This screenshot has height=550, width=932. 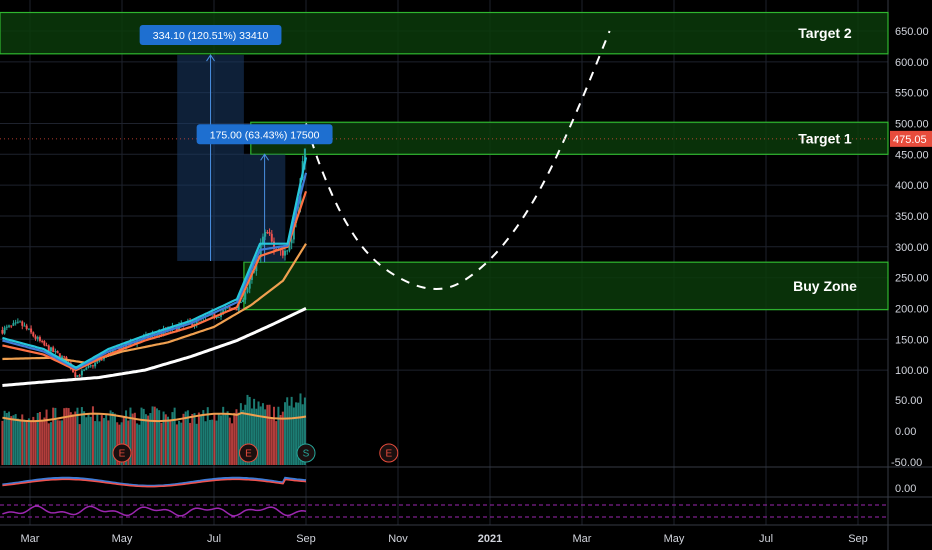 What do you see at coordinates (911, 138) in the screenshot?
I see `current-price-tag` at bounding box center [911, 138].